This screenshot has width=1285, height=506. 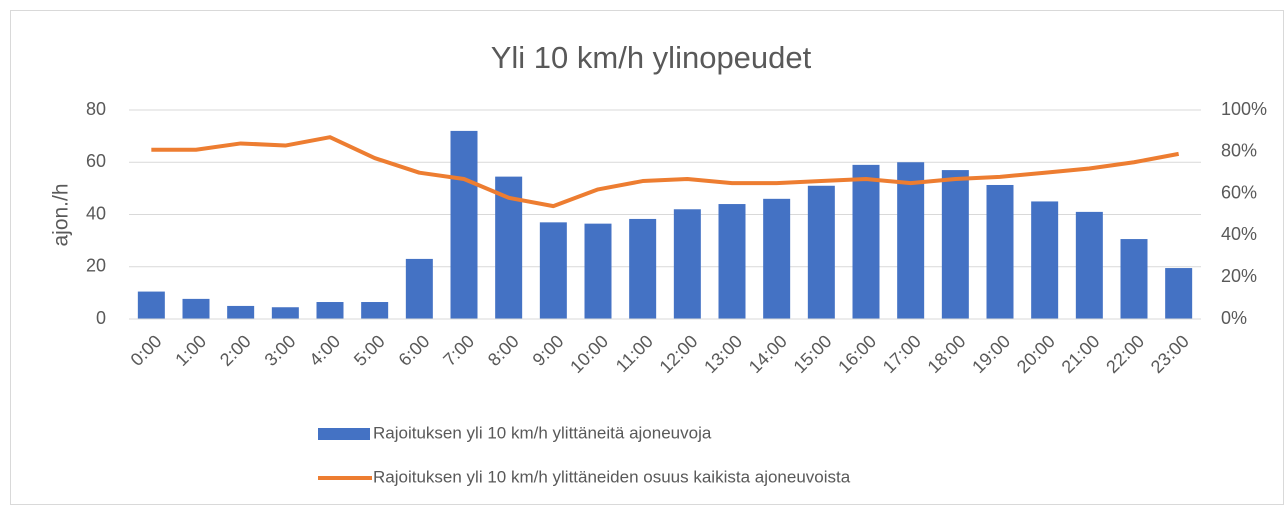 I want to click on y2-tick-label: 0%, so click(x=1234, y=318).